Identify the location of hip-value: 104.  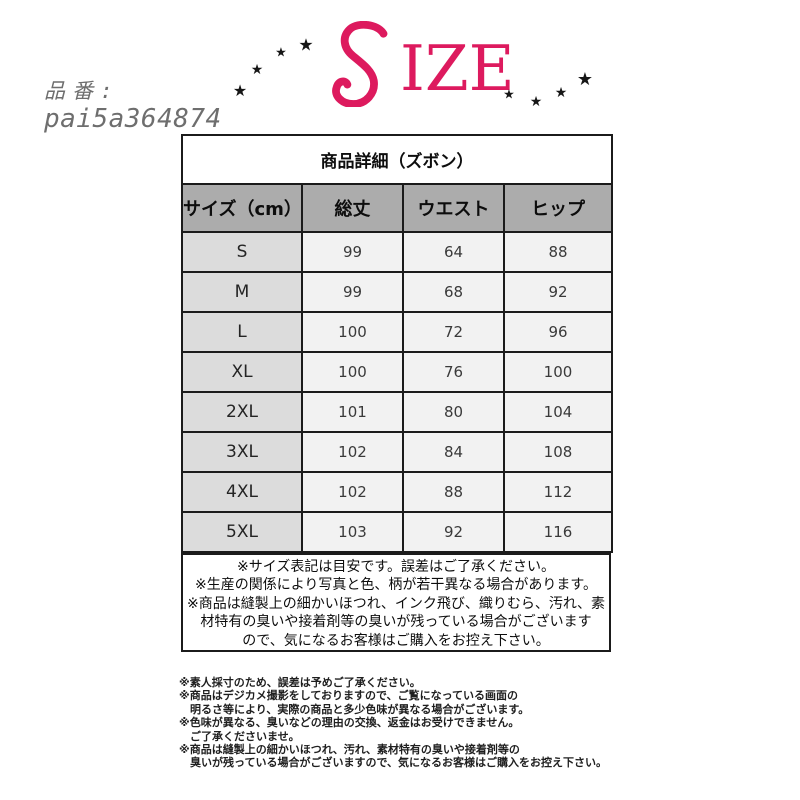
(558, 412).